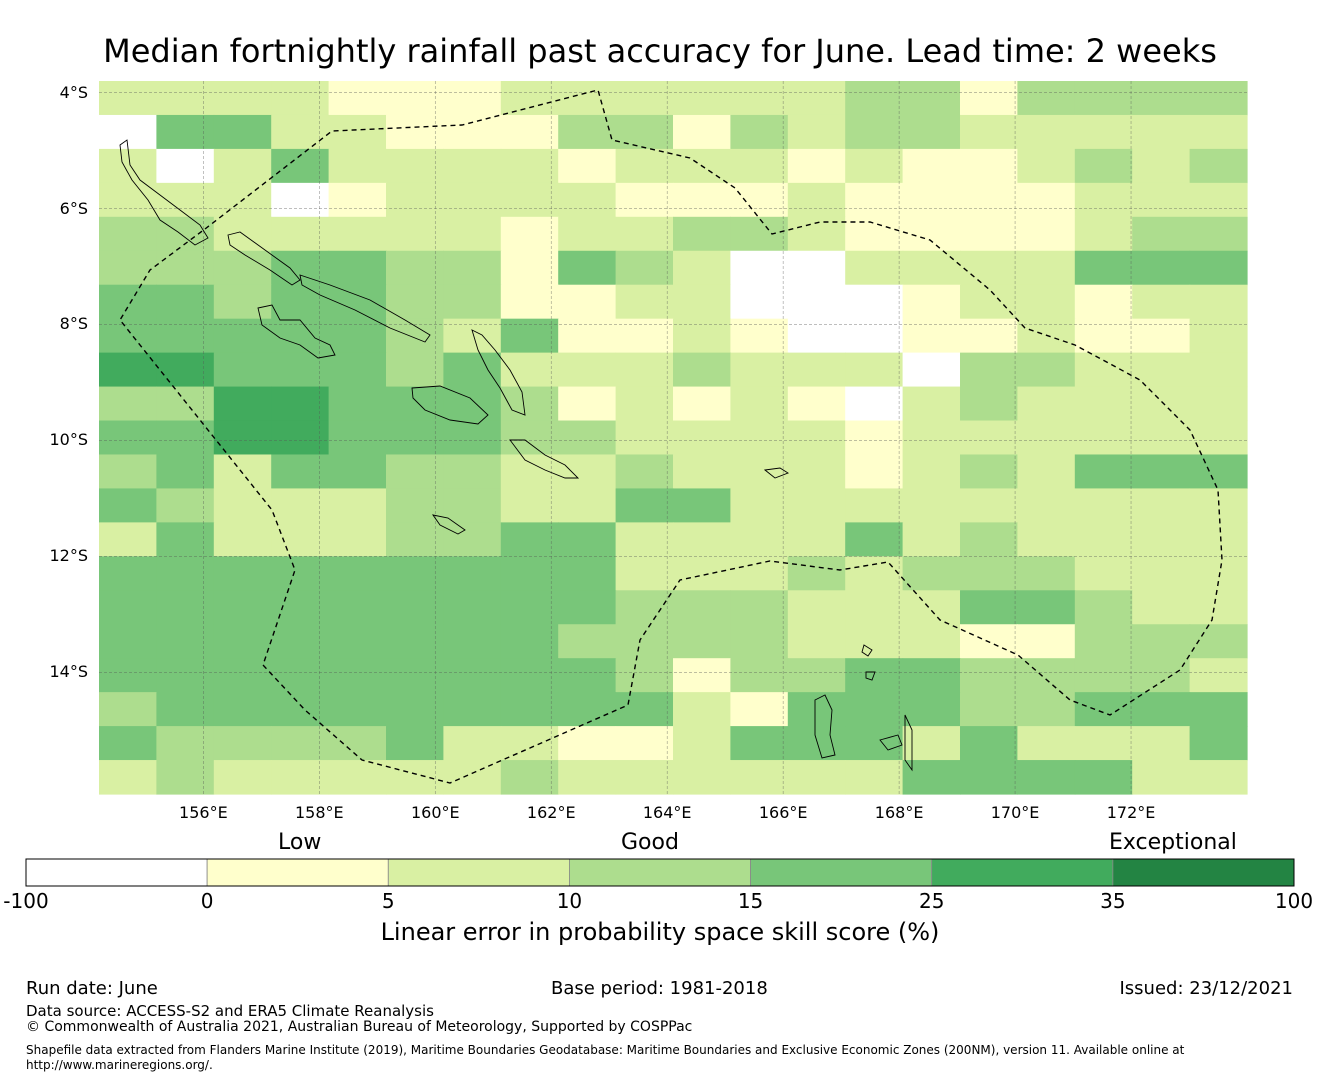 This screenshot has width=1320, height=1080. What do you see at coordinates (750, 901) in the screenshot?
I see `colorbar-tick-label: 15` at bounding box center [750, 901].